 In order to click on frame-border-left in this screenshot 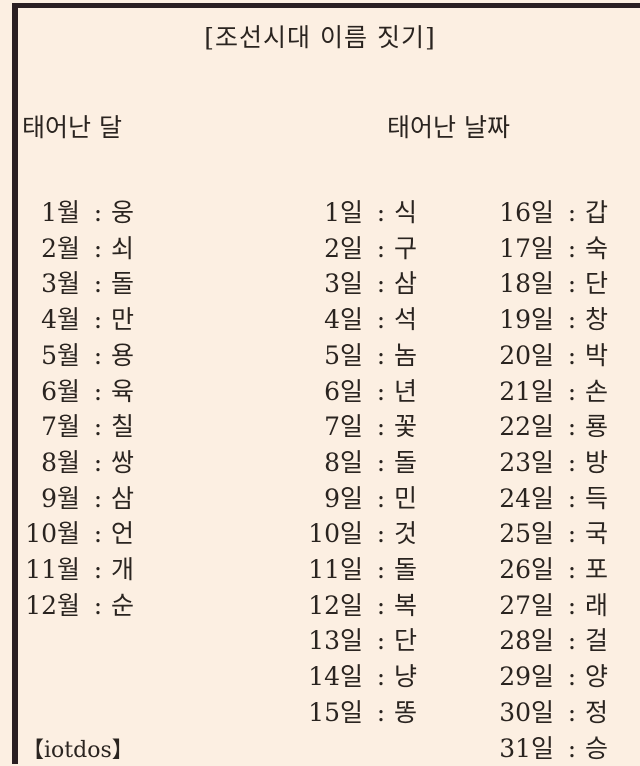, I will do `click(15, 383)`.